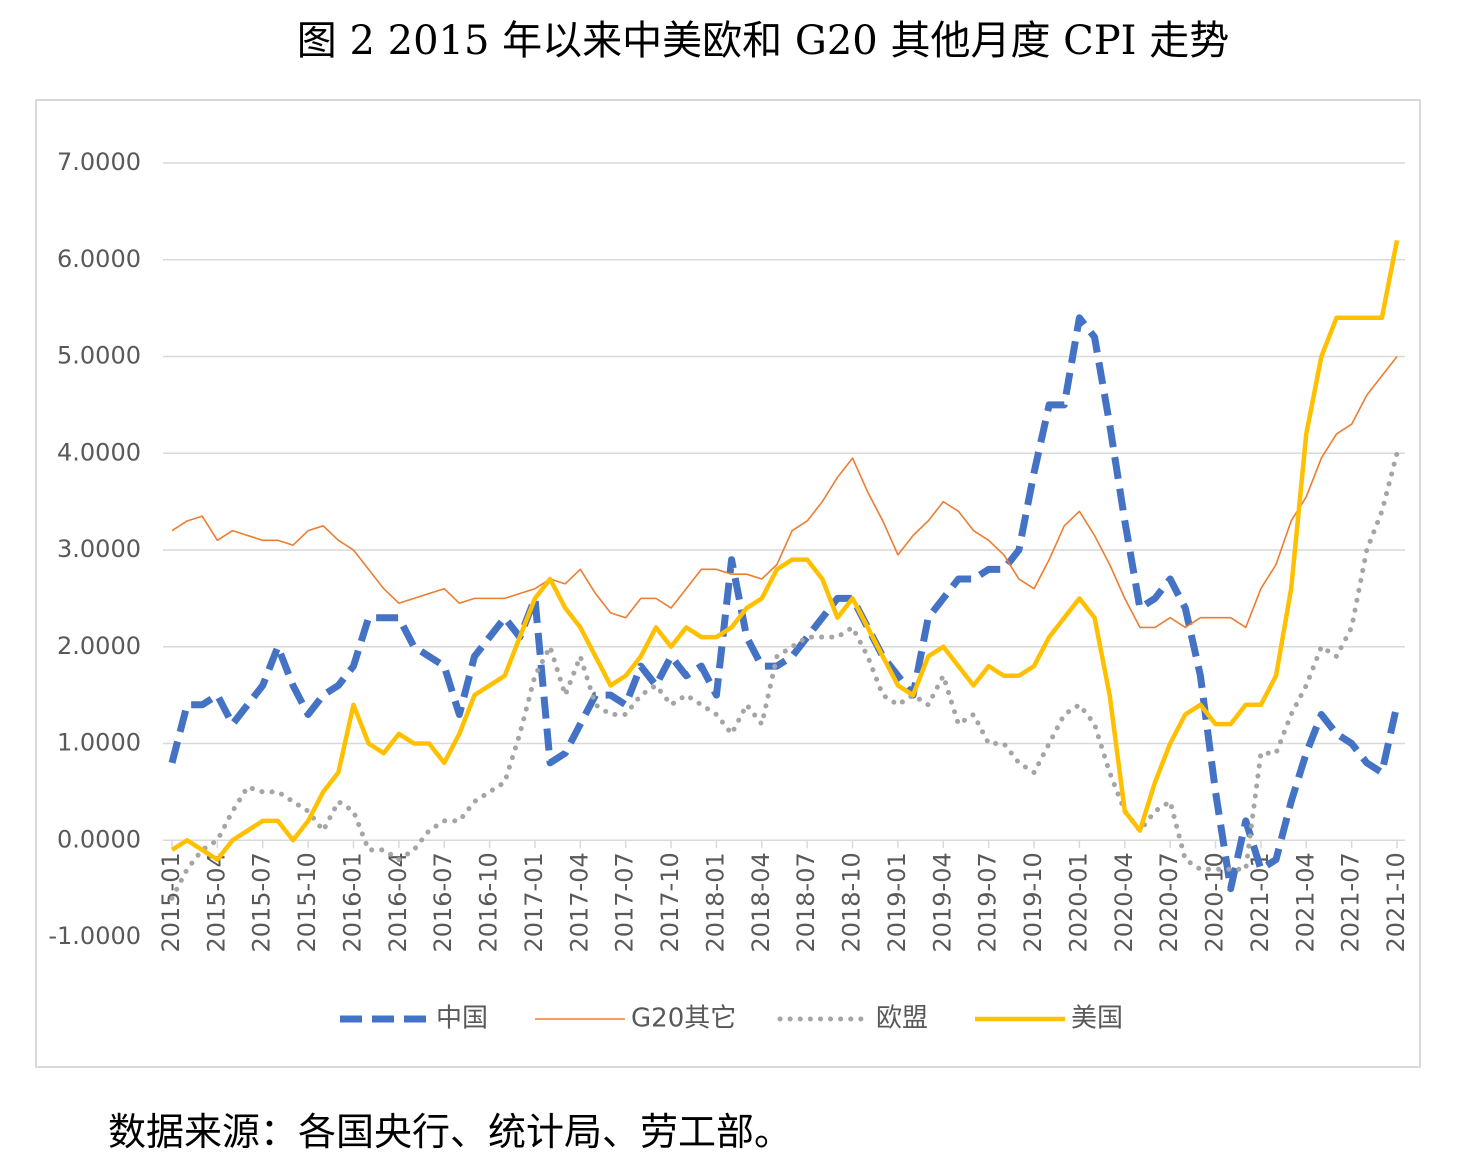 The image size is (1460, 1162). Describe the element at coordinates (579, 902) in the screenshot. I see `x-tick-label: 2017-04` at that location.